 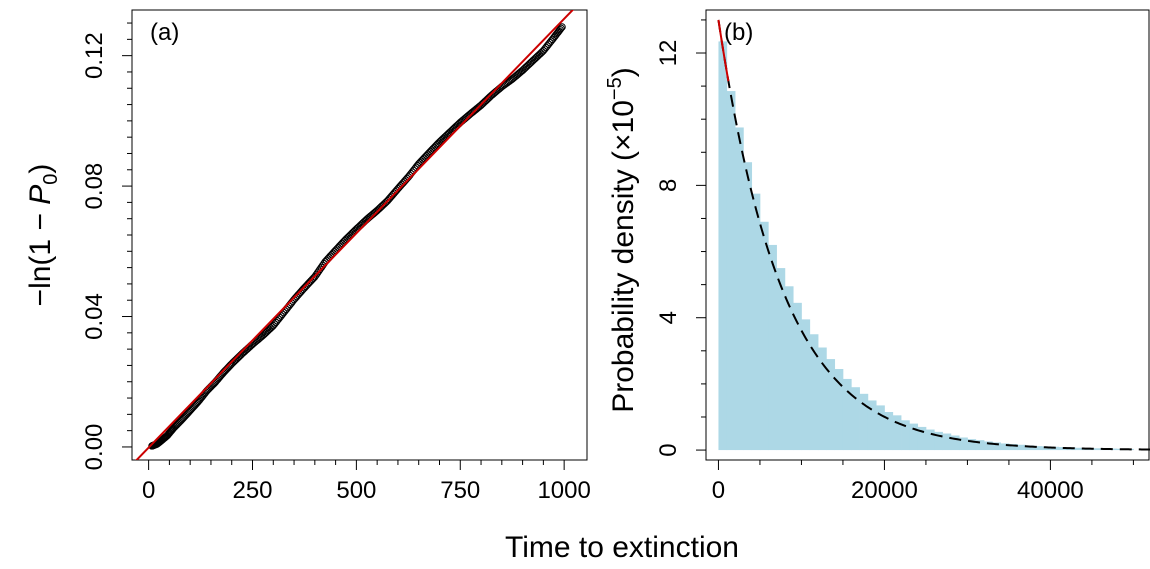 I want to click on y-tick-label-b: 0, so click(x=668, y=449).